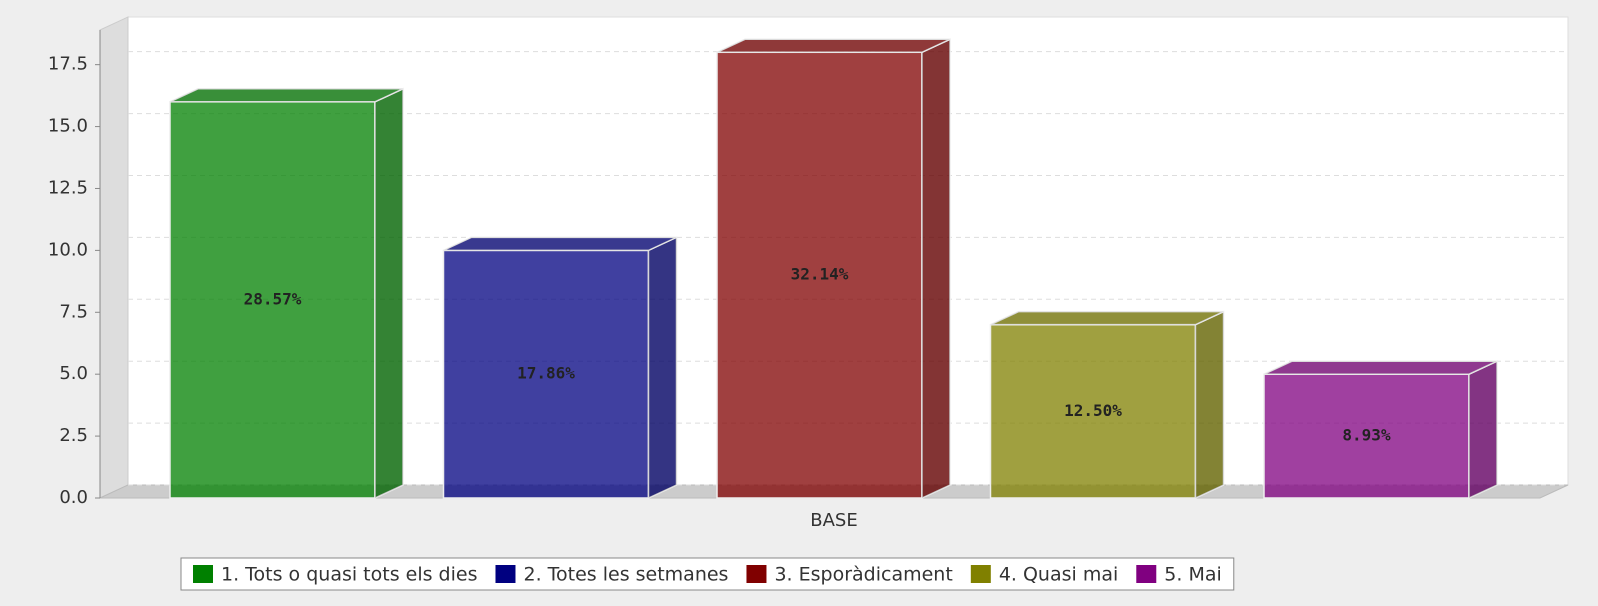 The image size is (1598, 606). Describe the element at coordinates (1058, 575) in the screenshot. I see `legend-label: 4. Quasi mai` at that location.